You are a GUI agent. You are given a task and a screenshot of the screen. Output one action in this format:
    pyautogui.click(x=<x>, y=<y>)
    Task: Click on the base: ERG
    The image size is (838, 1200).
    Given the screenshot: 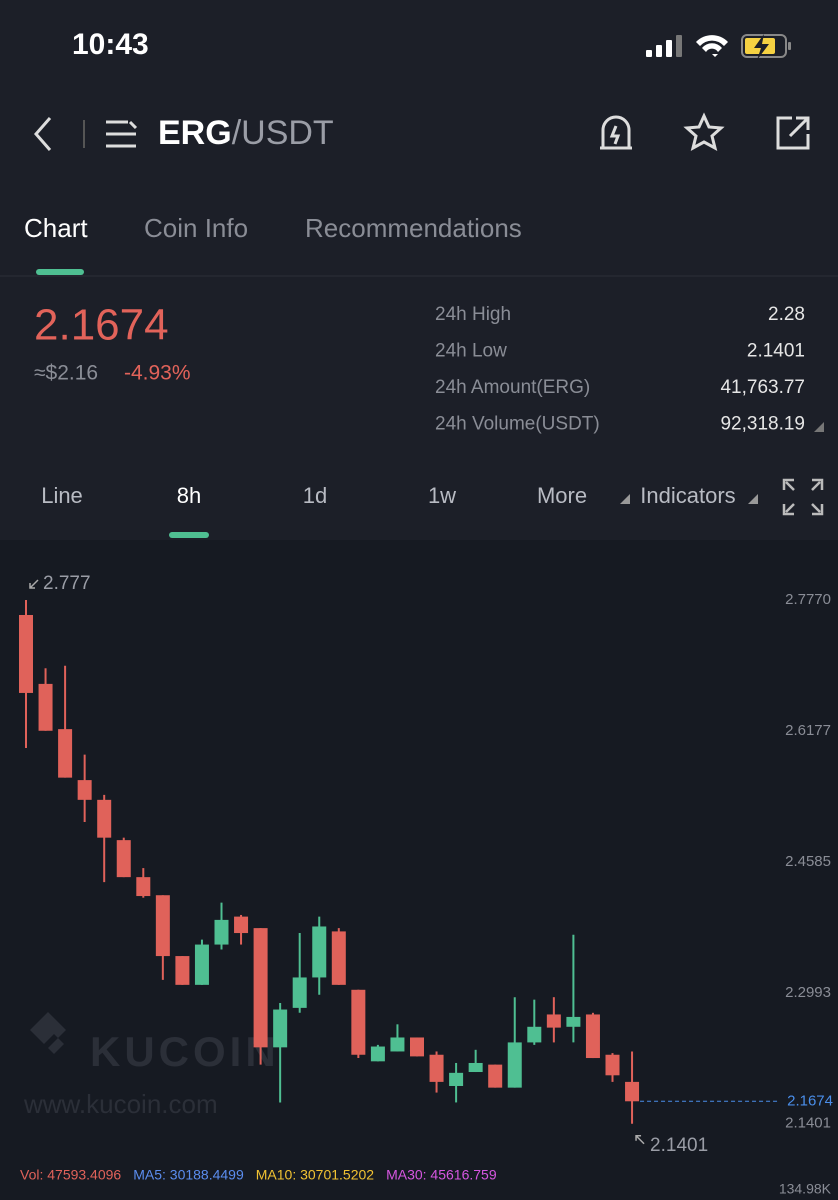 What is the action you would take?
    pyautogui.click(x=195, y=133)
    